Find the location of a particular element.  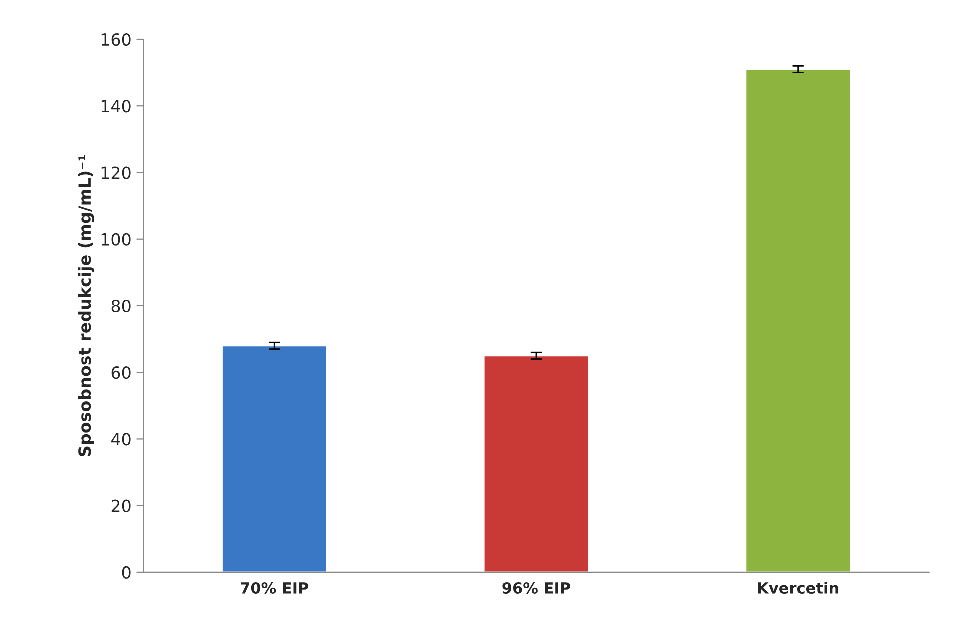

y-tick-label: 60 is located at coordinates (121, 373).